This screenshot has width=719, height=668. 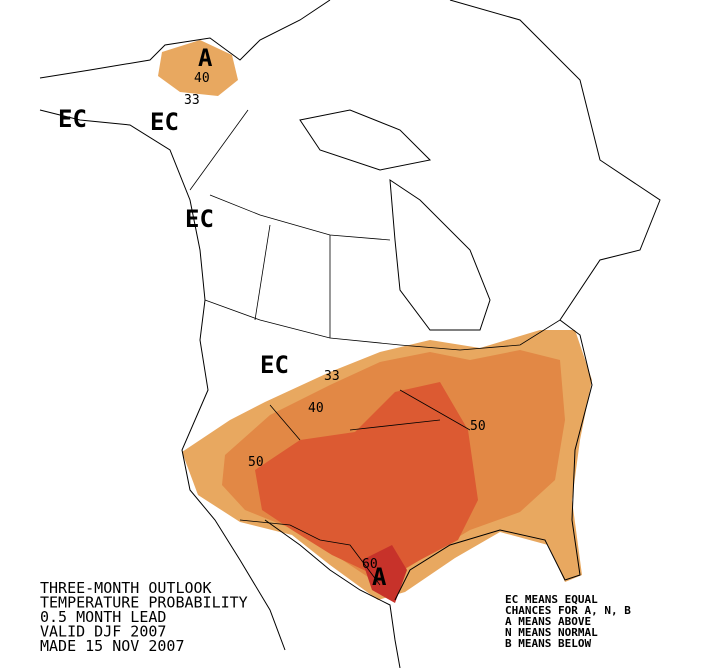 What do you see at coordinates (103, 632) in the screenshot?
I see `title-line: VALID DJF 2007` at bounding box center [103, 632].